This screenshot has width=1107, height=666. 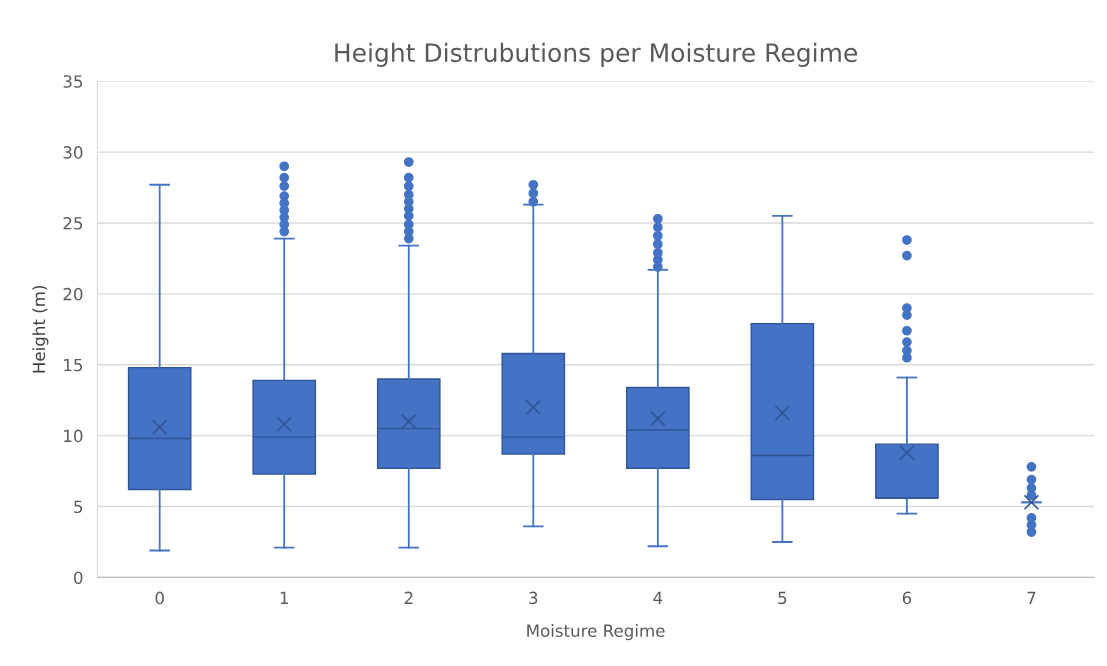 I want to click on x-tick-label: 6, so click(x=907, y=598).